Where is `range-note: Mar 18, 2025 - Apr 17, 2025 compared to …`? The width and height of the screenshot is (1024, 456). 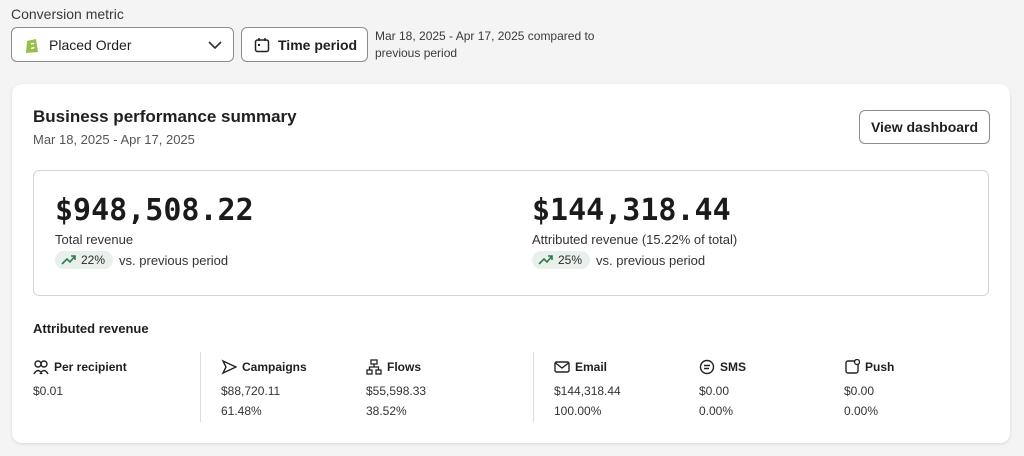
range-note: Mar 18, 2025 - Apr 17, 2025 compared to … is located at coordinates (485, 44).